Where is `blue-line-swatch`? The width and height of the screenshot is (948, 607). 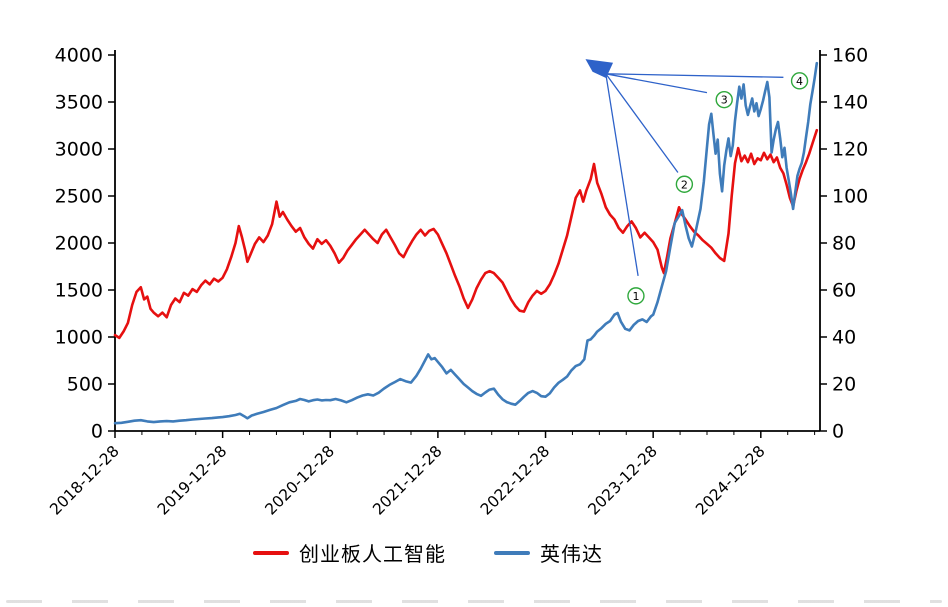 blue-line-swatch is located at coordinates (512, 552).